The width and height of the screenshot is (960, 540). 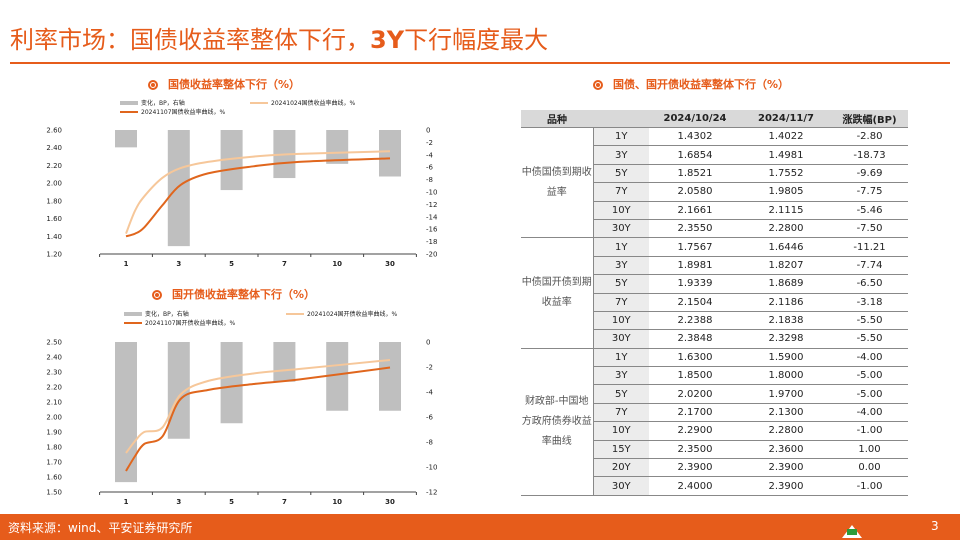 I want to click on group-label: 中债国开债到期收益率, so click(x=557, y=293).